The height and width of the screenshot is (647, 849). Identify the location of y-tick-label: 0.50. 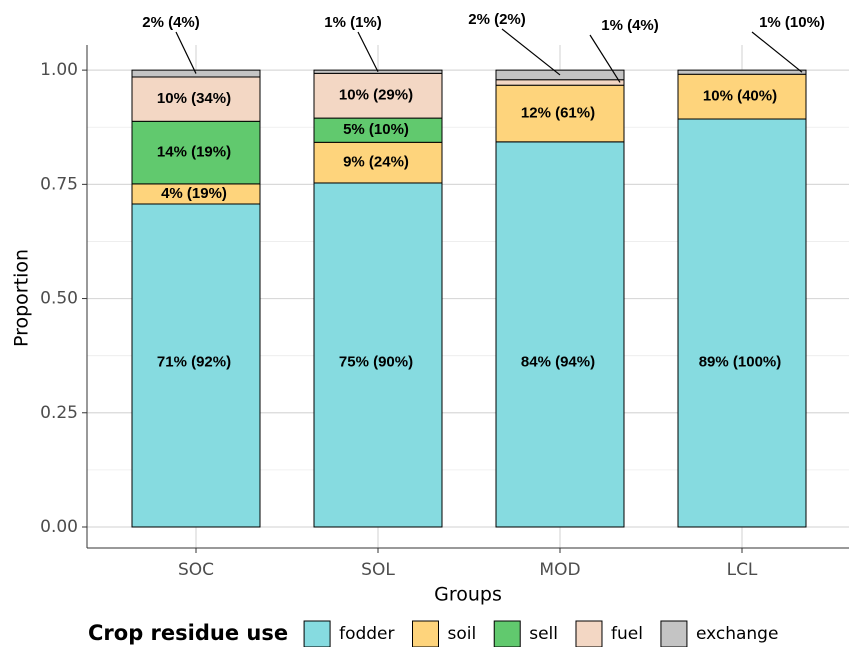
(59, 299).